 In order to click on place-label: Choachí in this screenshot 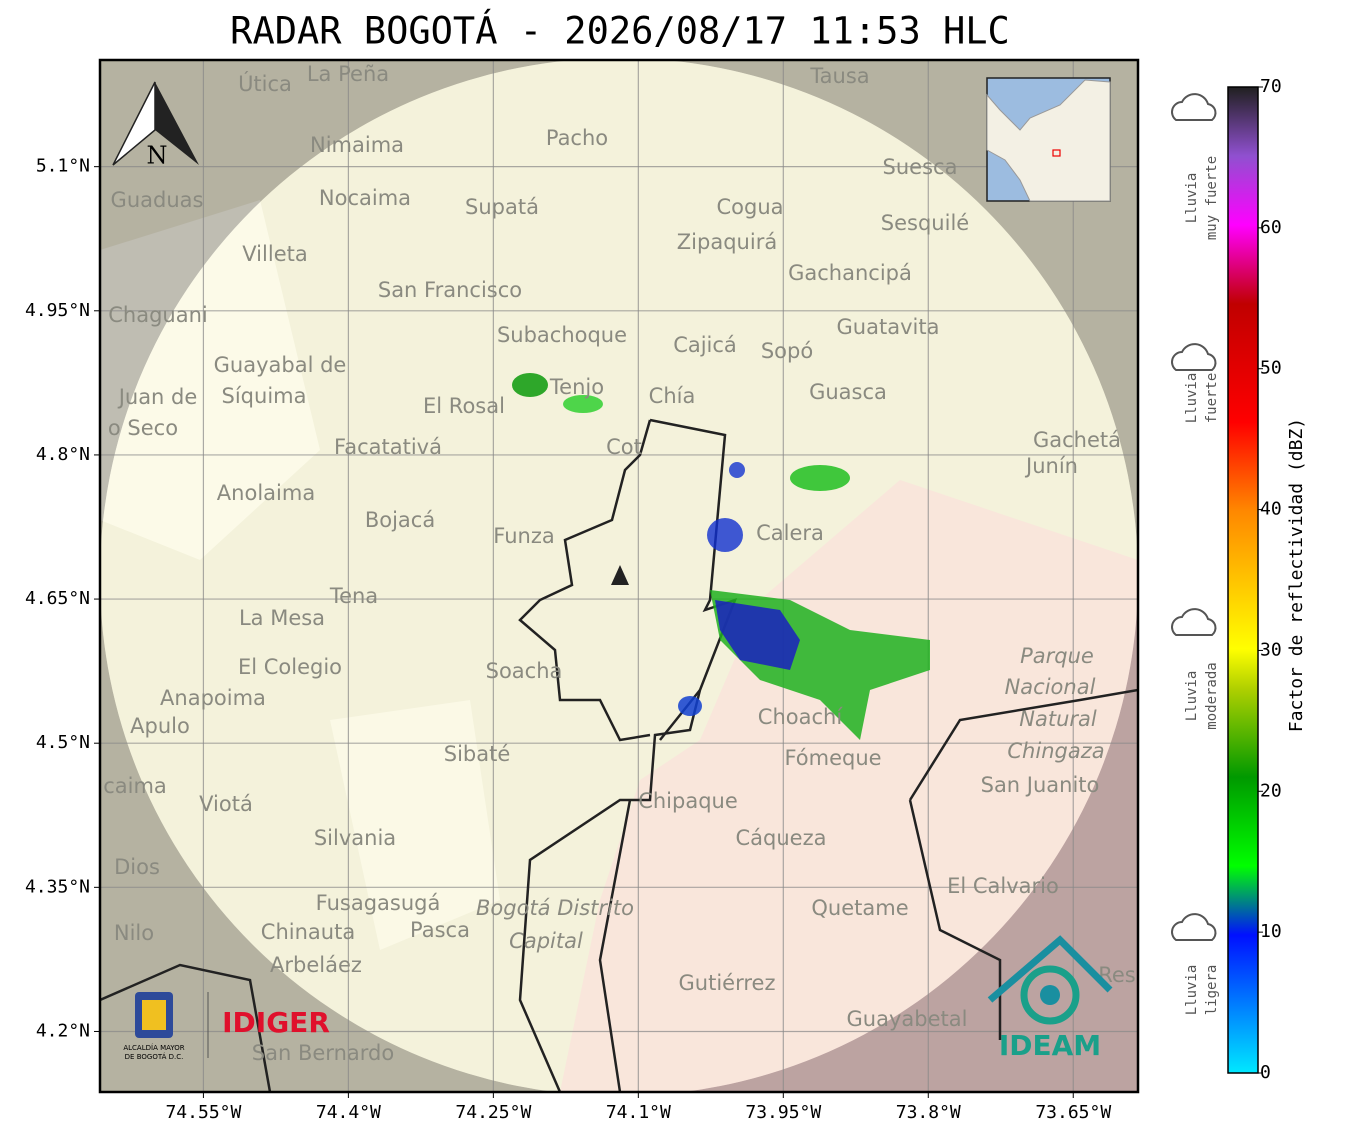, I will do `click(801, 717)`.